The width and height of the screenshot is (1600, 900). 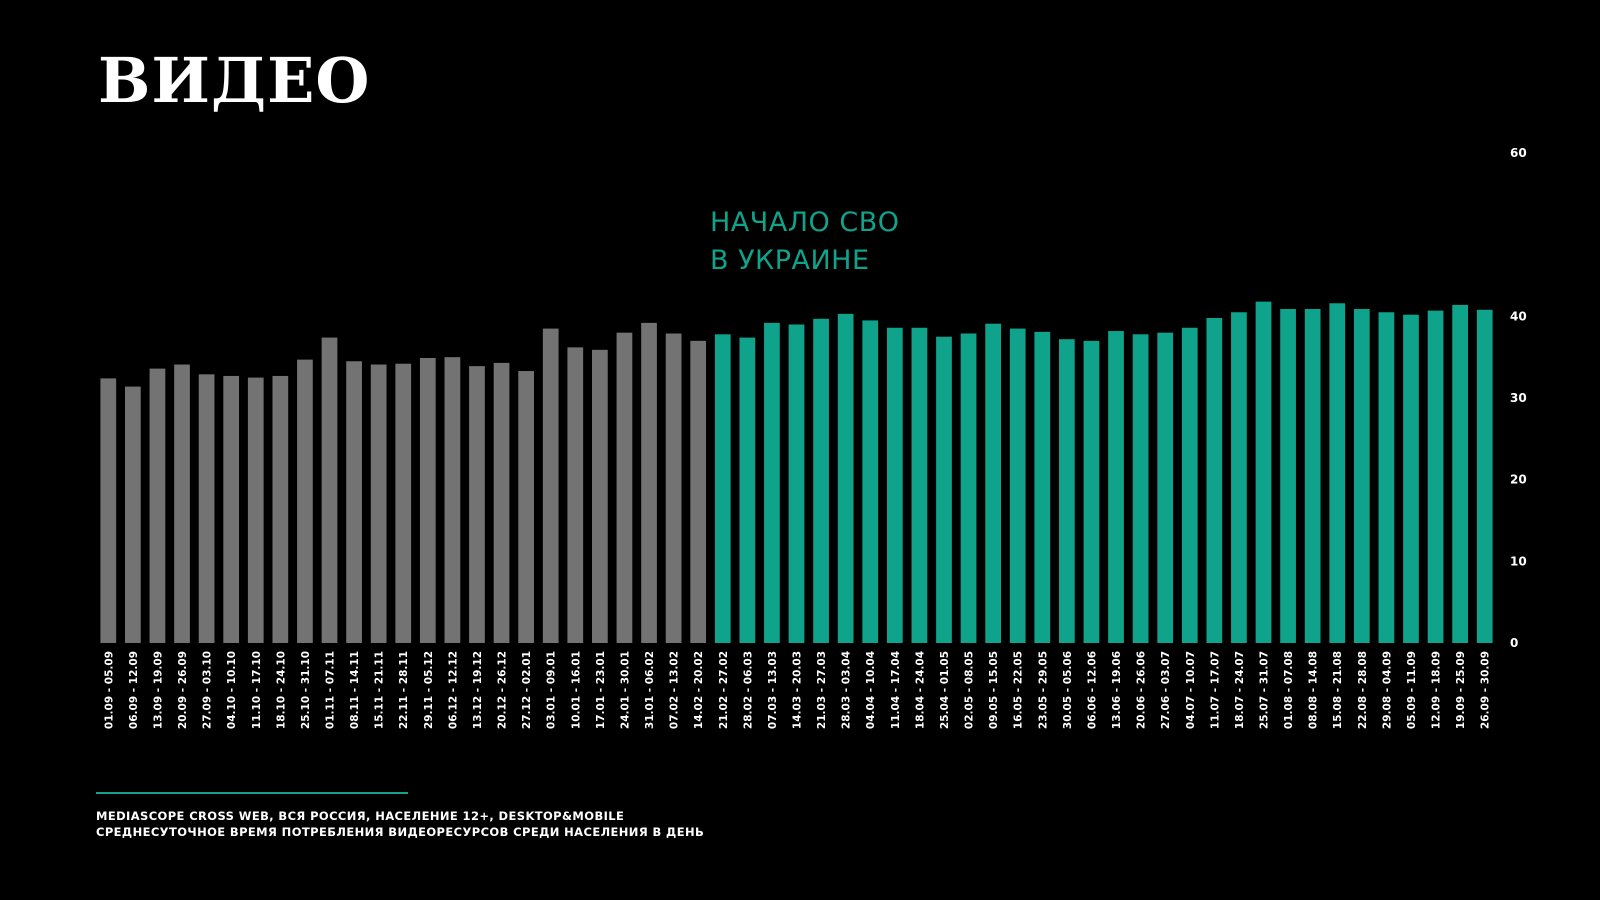 What do you see at coordinates (257, 690) in the screenshot?
I see `x-tick-label-6: 11.10 - 17.10` at bounding box center [257, 690].